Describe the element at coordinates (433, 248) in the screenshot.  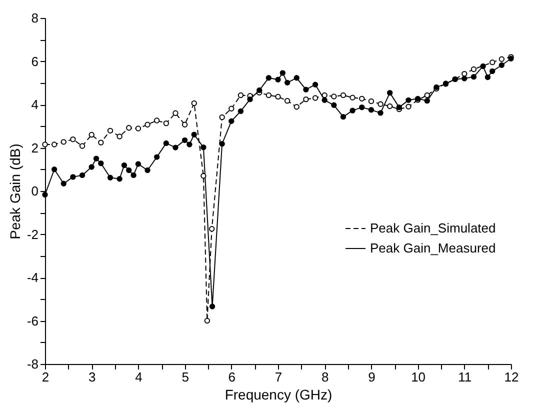
I see `legend-label: Peak Gain_Measured` at that location.